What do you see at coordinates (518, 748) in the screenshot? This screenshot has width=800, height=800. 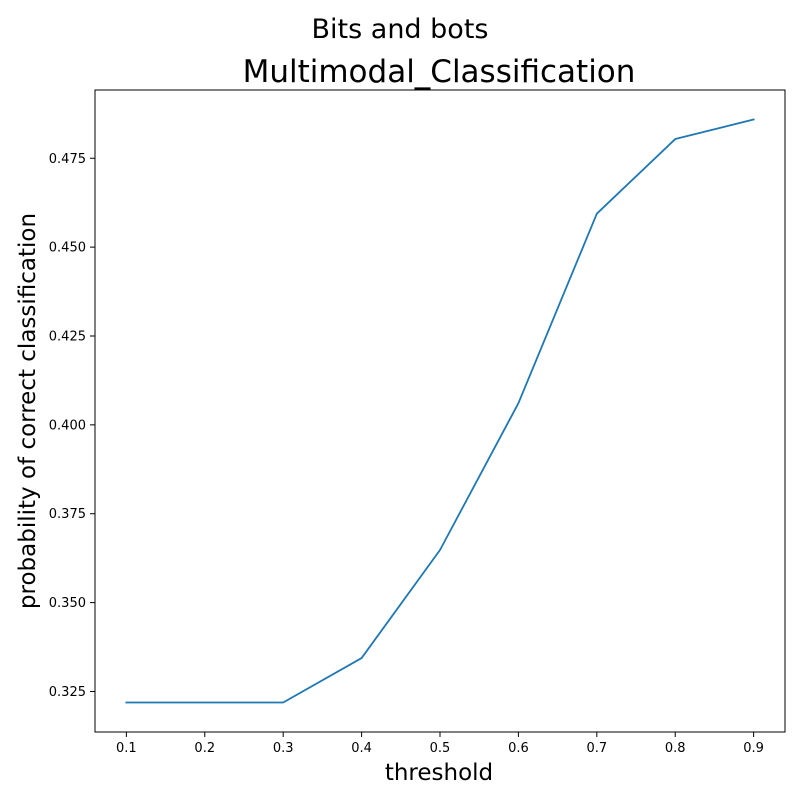 I see `x-tick-label: 0.6` at bounding box center [518, 748].